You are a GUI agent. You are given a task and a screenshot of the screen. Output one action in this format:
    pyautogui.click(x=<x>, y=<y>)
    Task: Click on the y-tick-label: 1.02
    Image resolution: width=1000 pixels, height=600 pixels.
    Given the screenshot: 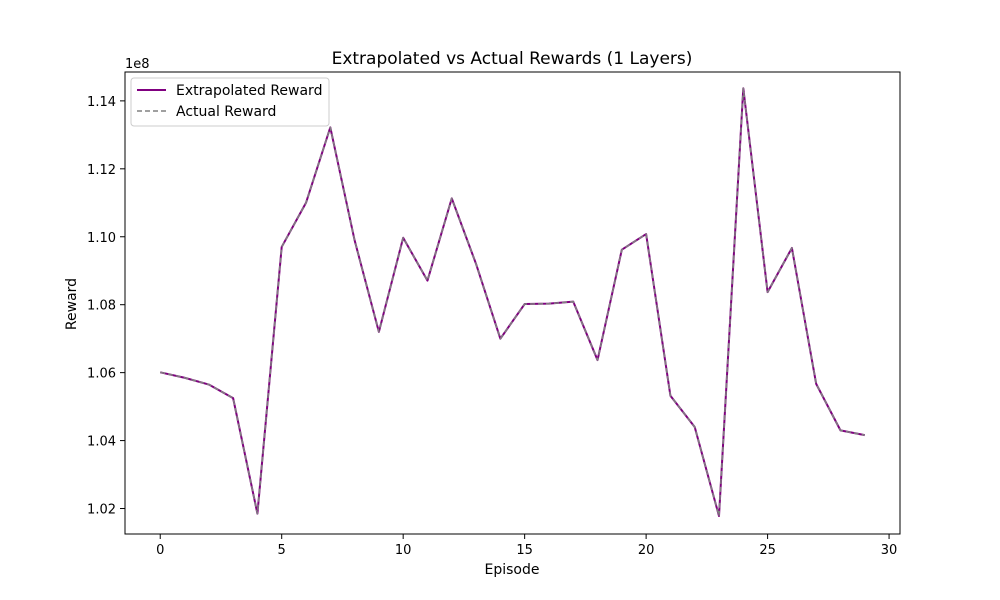 What is the action you would take?
    pyautogui.click(x=101, y=510)
    